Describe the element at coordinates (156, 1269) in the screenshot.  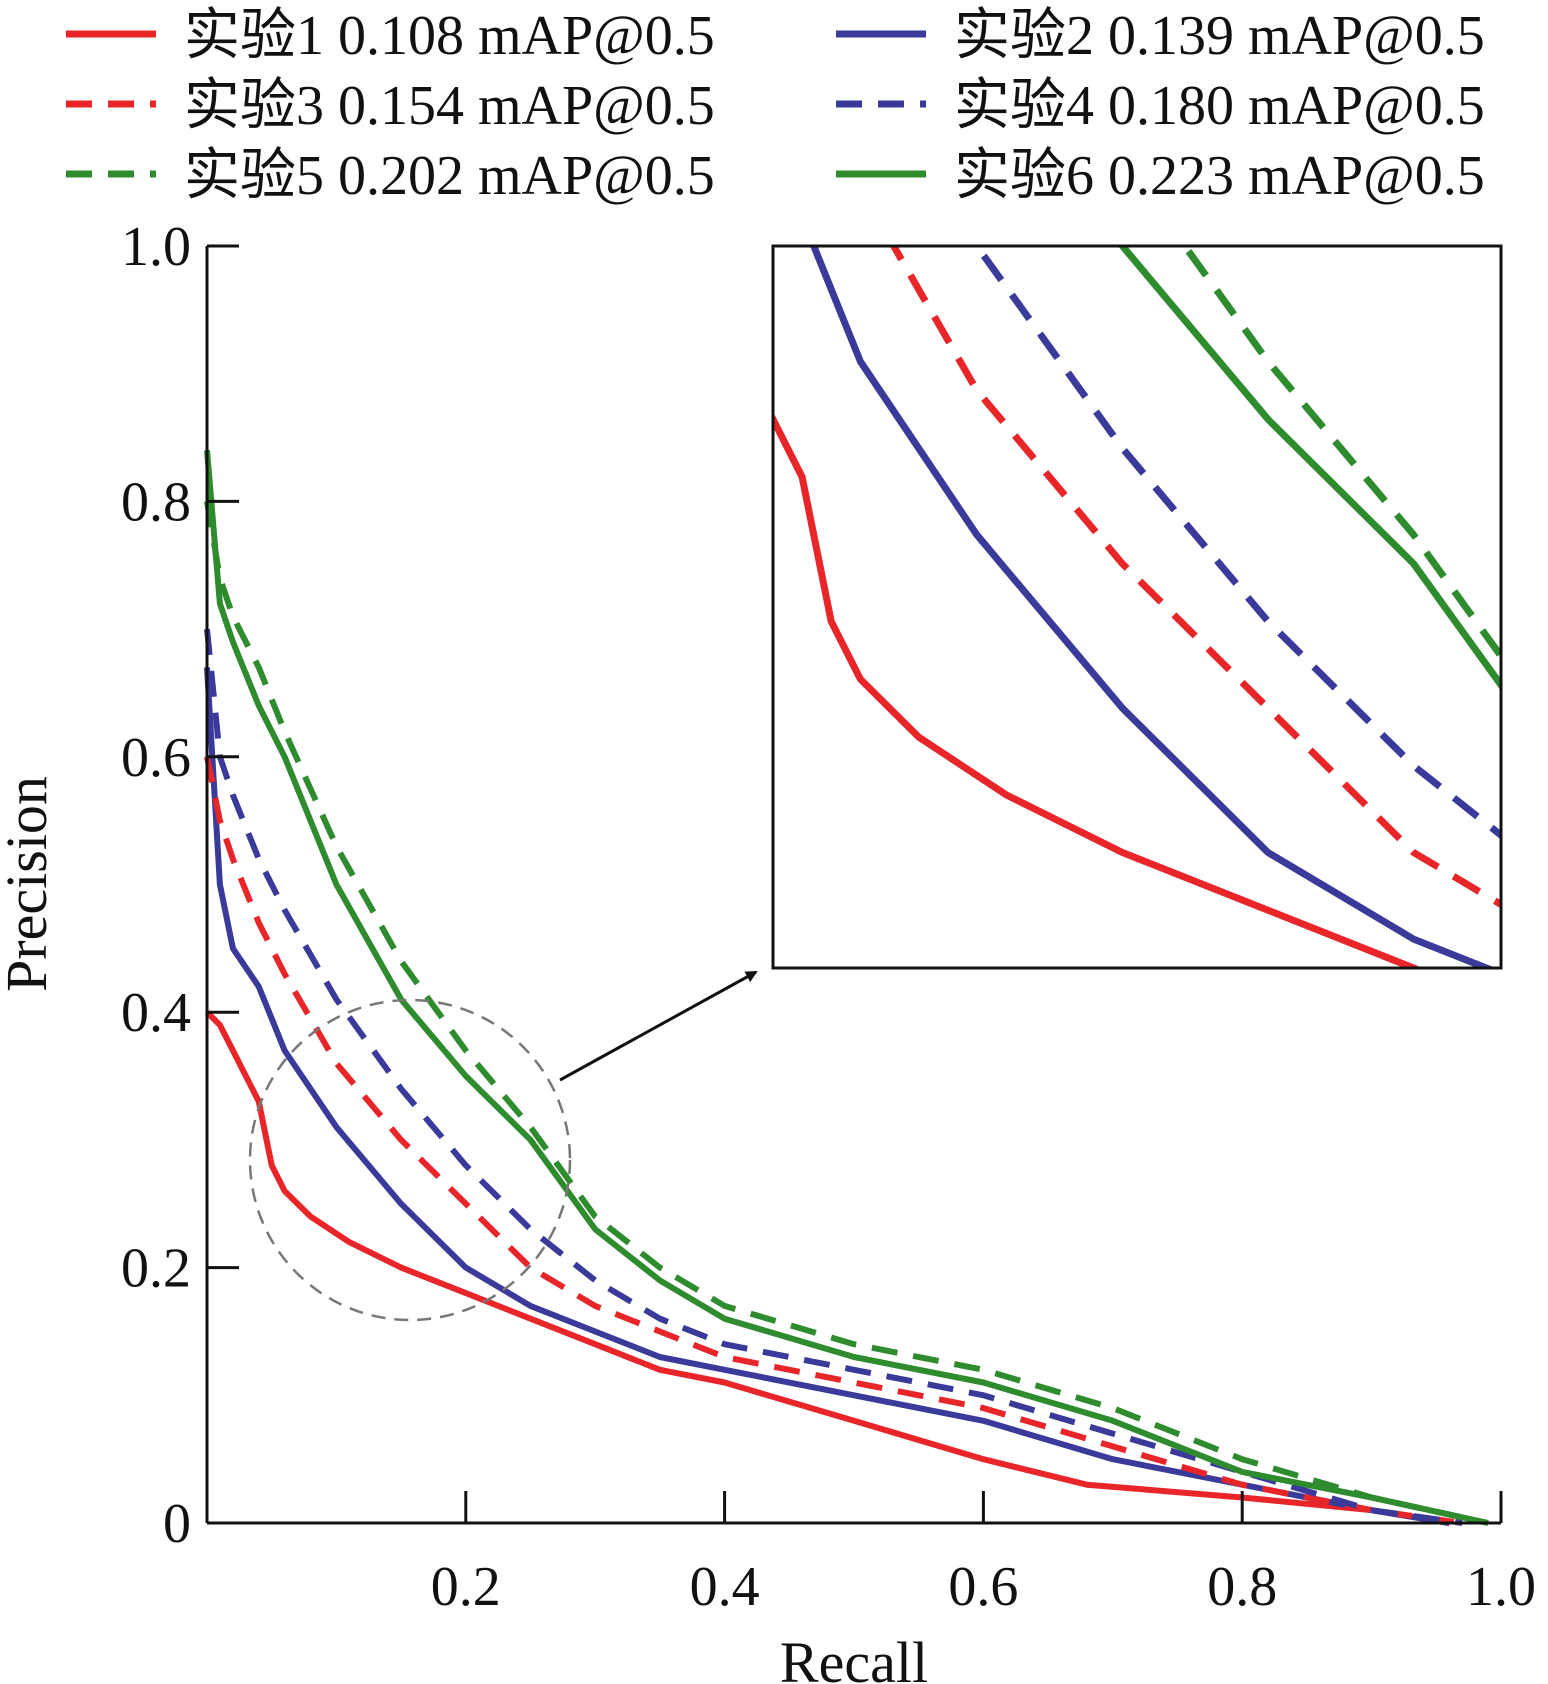
I see `y-tick-label: 0.2` at that location.